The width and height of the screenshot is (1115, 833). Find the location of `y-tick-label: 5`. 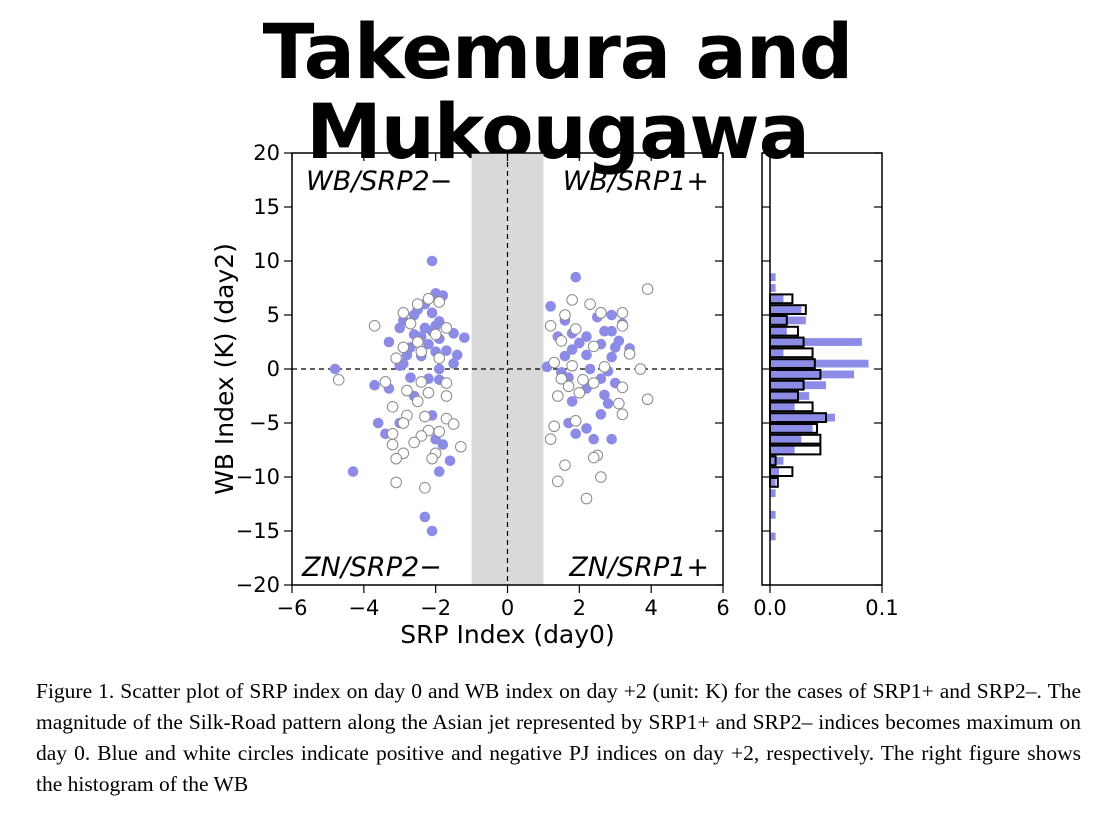

y-tick-label: 5 is located at coordinates (273, 315).